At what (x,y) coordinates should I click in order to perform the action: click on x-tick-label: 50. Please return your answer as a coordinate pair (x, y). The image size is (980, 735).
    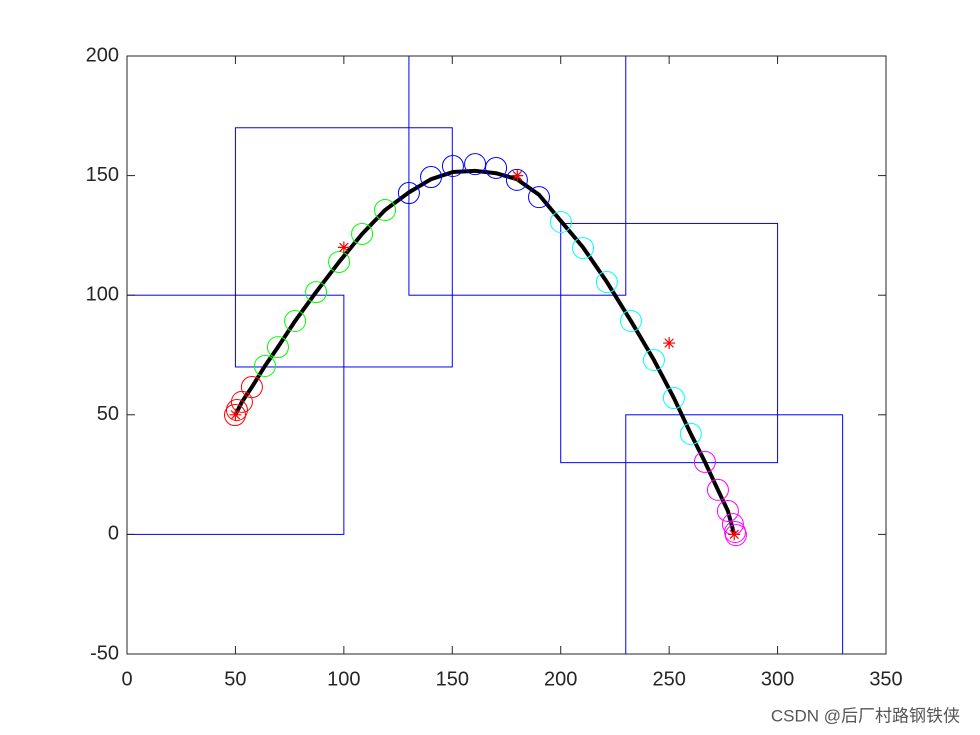
    Looking at the image, I should click on (235, 679).